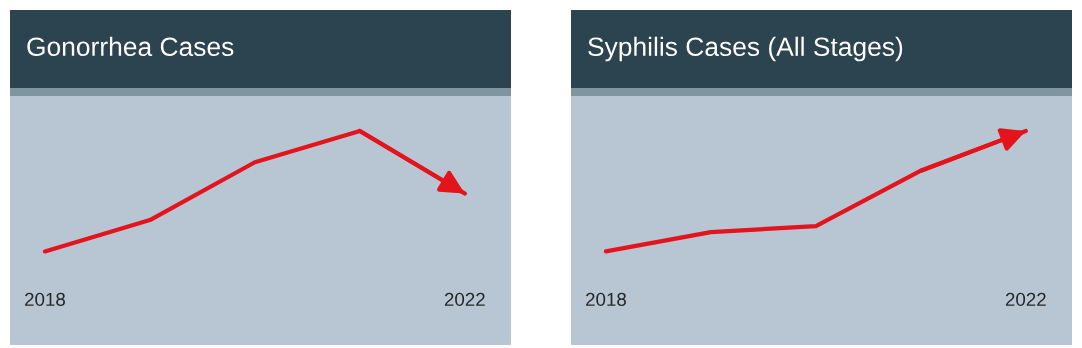 Image resolution: width=1082 pixels, height=348 pixels. What do you see at coordinates (745, 49) in the screenshot?
I see `chart-title: Syphilis Cases (All Stages)` at bounding box center [745, 49].